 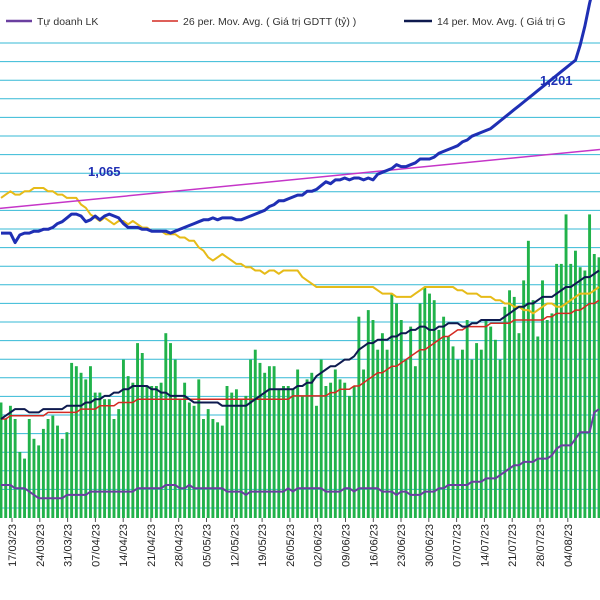 What do you see at coordinates (152, 545) in the screenshot?
I see `x-tick-label-5: 21/04/23` at bounding box center [152, 545].